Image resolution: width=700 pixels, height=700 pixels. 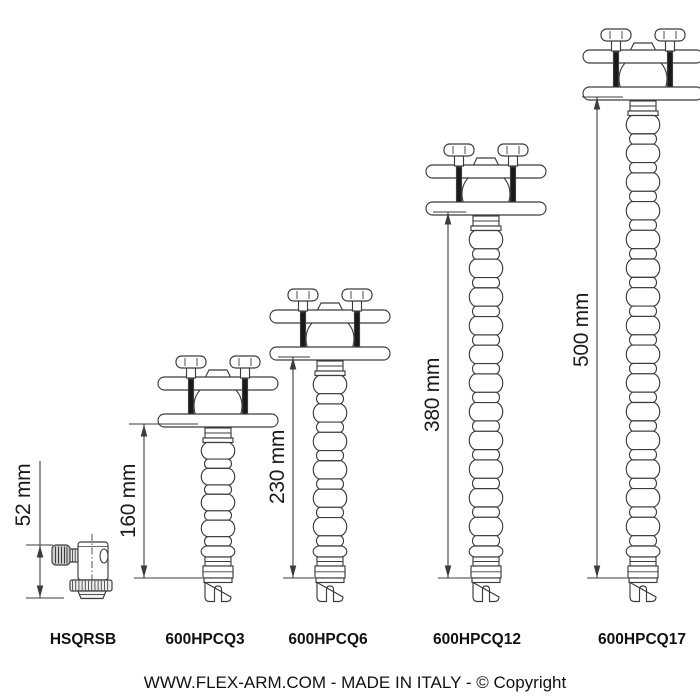 I want to click on product-code-hsqrsb: HSQRSB, so click(x=83, y=639).